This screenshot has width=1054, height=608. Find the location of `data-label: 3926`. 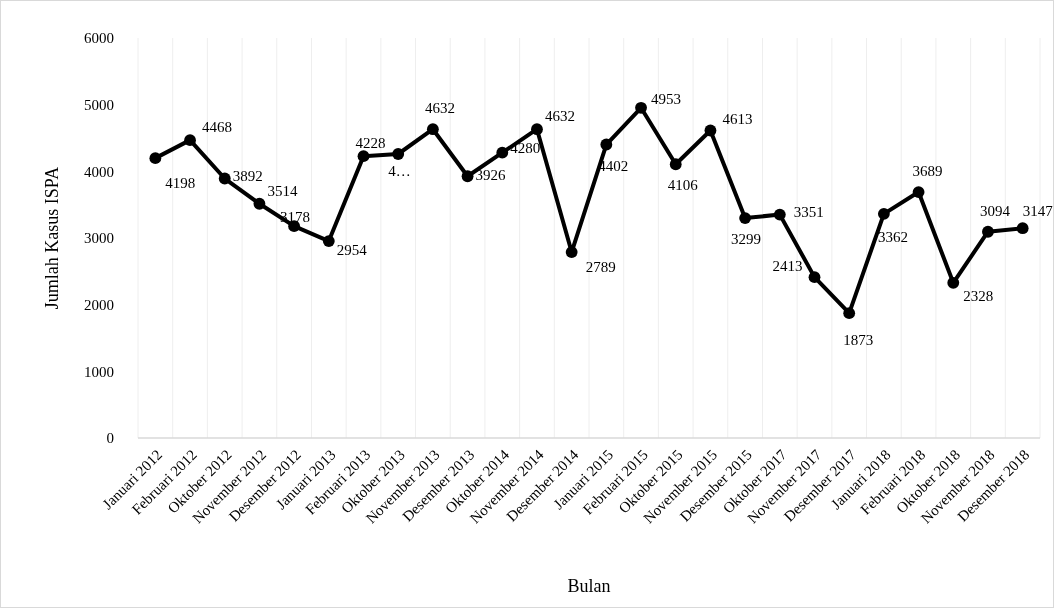

data-label: 3926 is located at coordinates (491, 175).